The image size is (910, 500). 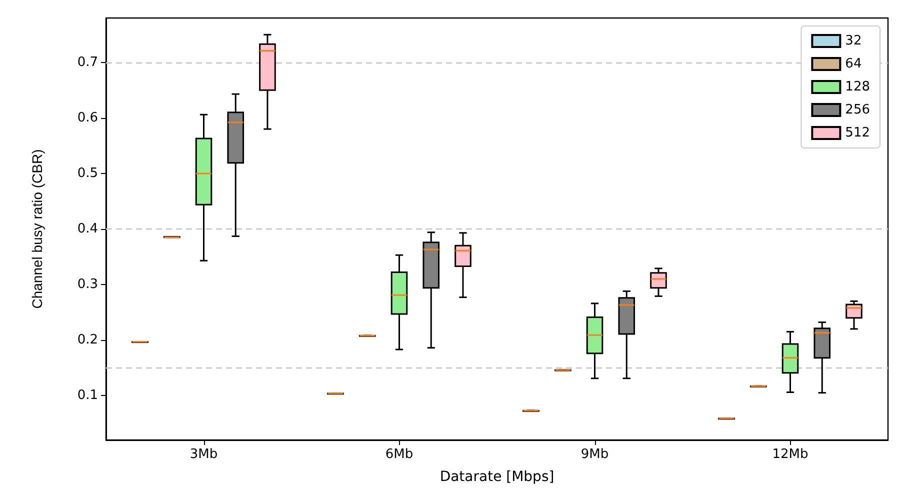 What do you see at coordinates (87, 62) in the screenshot?
I see `y-tick-label: 0.7` at bounding box center [87, 62].